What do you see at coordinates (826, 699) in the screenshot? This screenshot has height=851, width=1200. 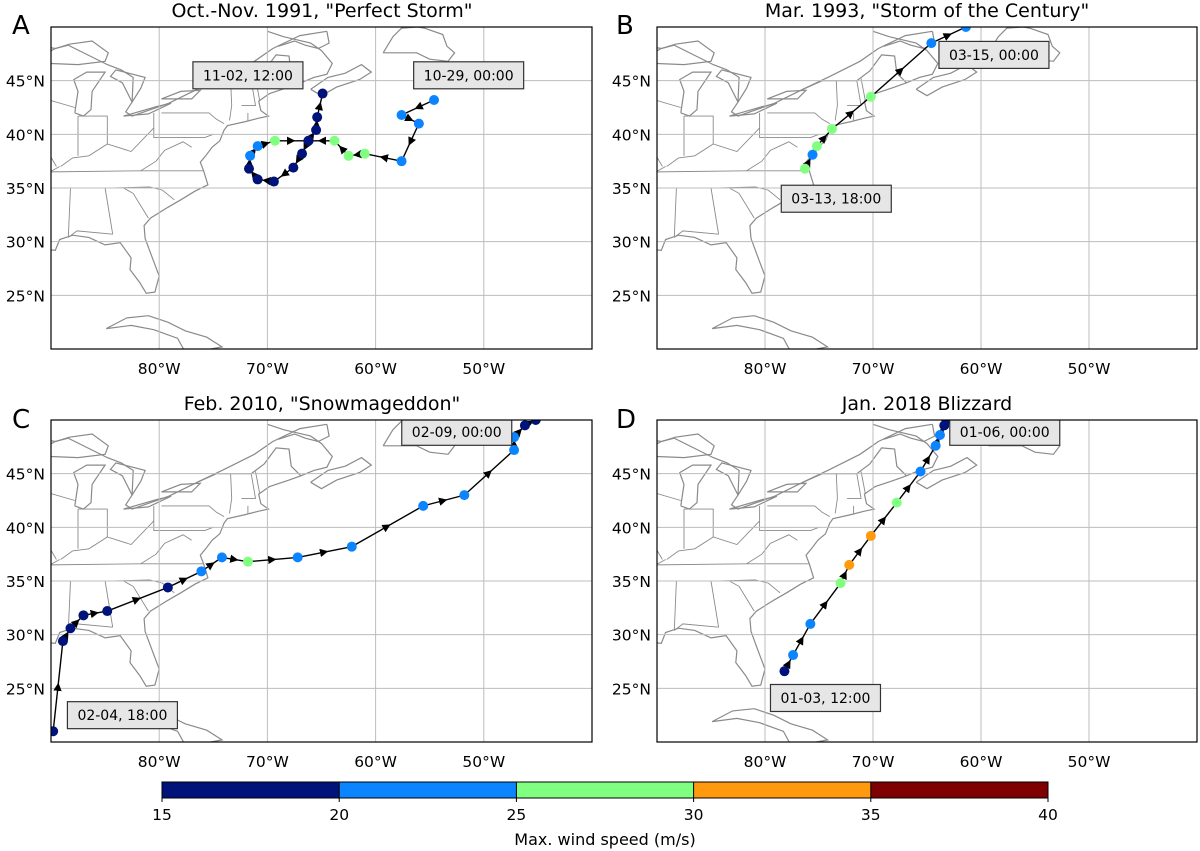 I see `annotation-label: 01-03, 12:00` at bounding box center [826, 699].